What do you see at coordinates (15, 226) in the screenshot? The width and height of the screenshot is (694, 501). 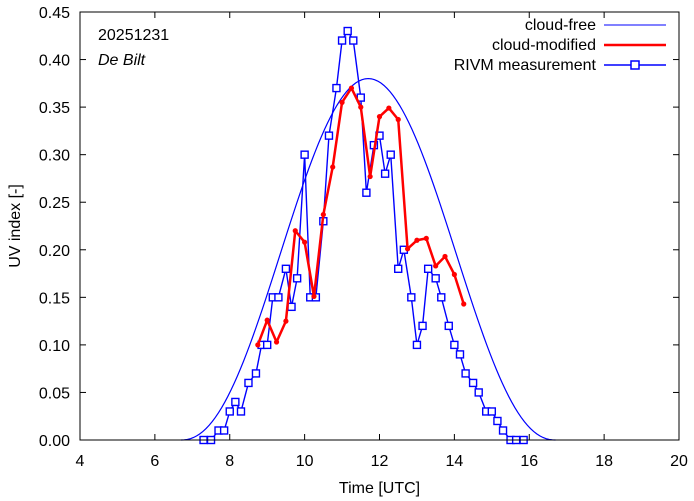 I see `y-axis-label: UV index [-]` at bounding box center [15, 226].